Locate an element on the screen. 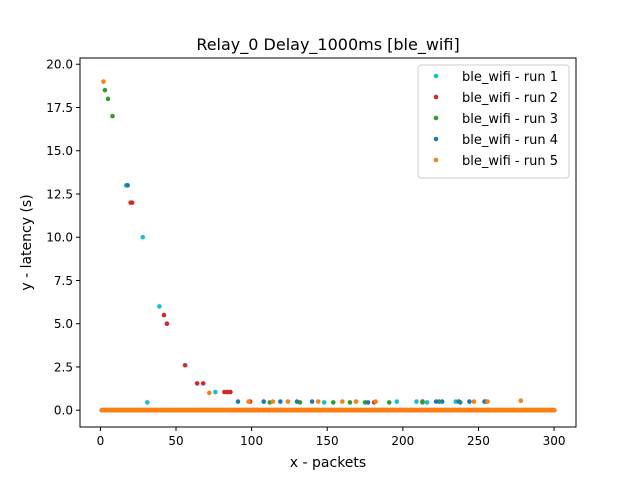  legend-item: ble_wifi - run 4 is located at coordinates (495, 140).